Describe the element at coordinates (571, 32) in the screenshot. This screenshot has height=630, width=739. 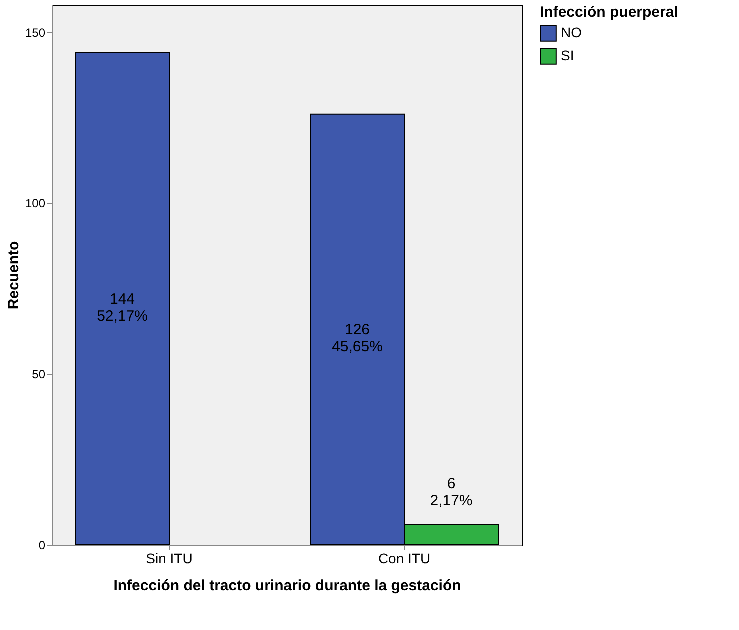
I see `legend-label: NO` at that location.